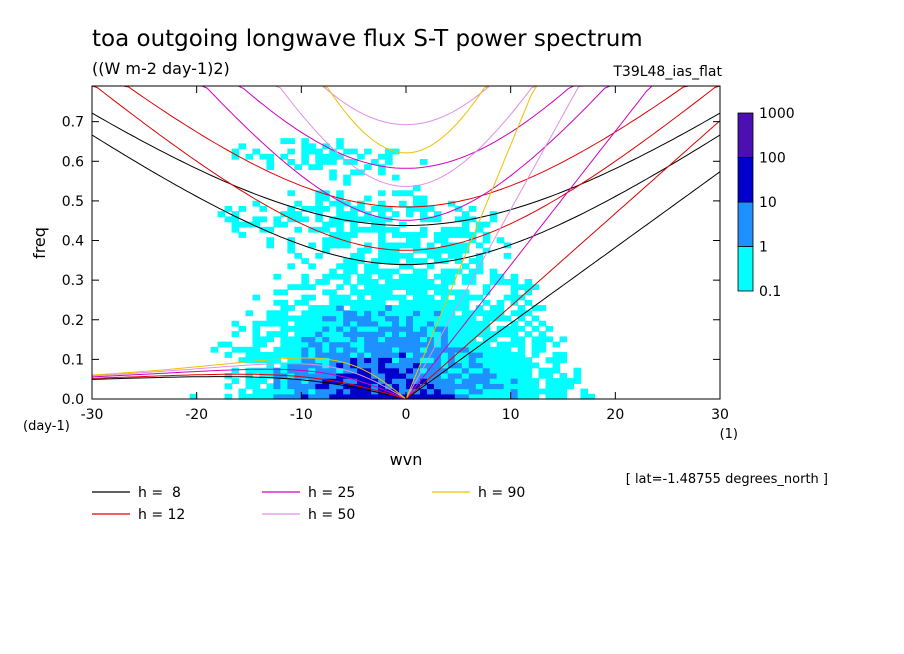 Image resolution: width=904 pixels, height=654 pixels. Describe the element at coordinates (563, 260) in the screenshot. I see `kelvin-curve` at that location.